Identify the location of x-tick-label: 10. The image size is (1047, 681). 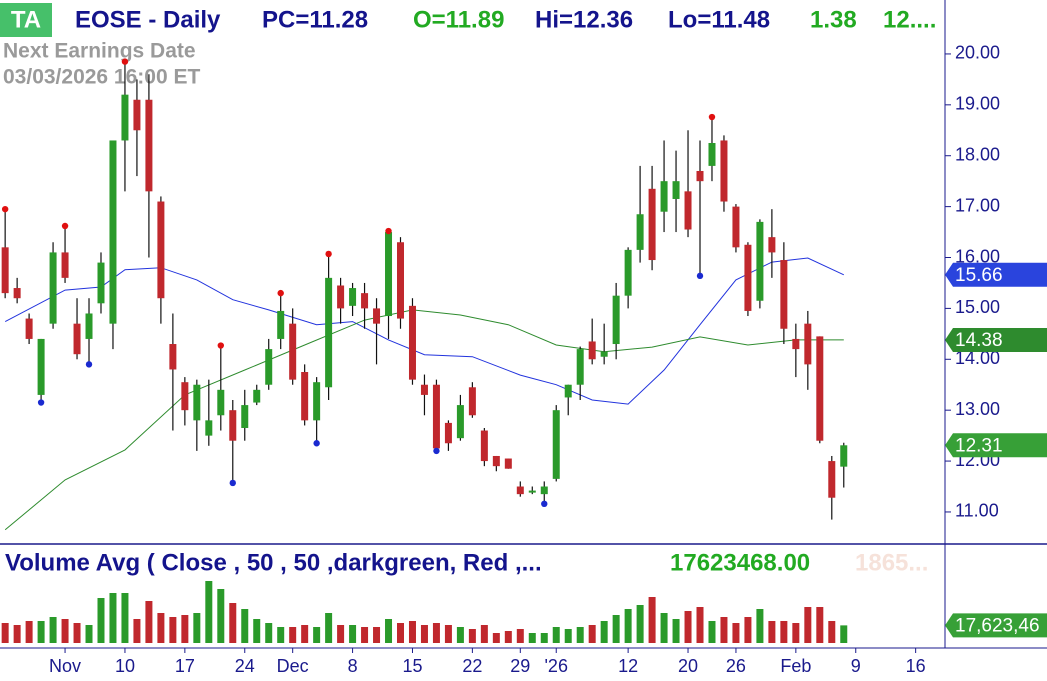
(125, 666).